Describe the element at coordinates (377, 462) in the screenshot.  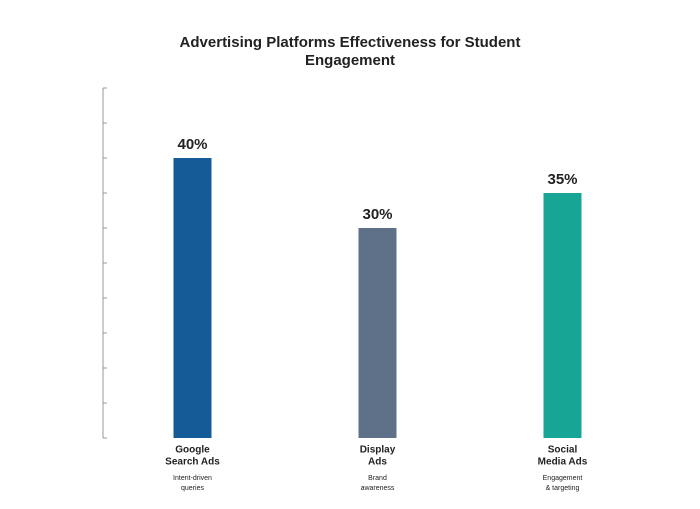
I see `x-tick-label: Ads` at that location.